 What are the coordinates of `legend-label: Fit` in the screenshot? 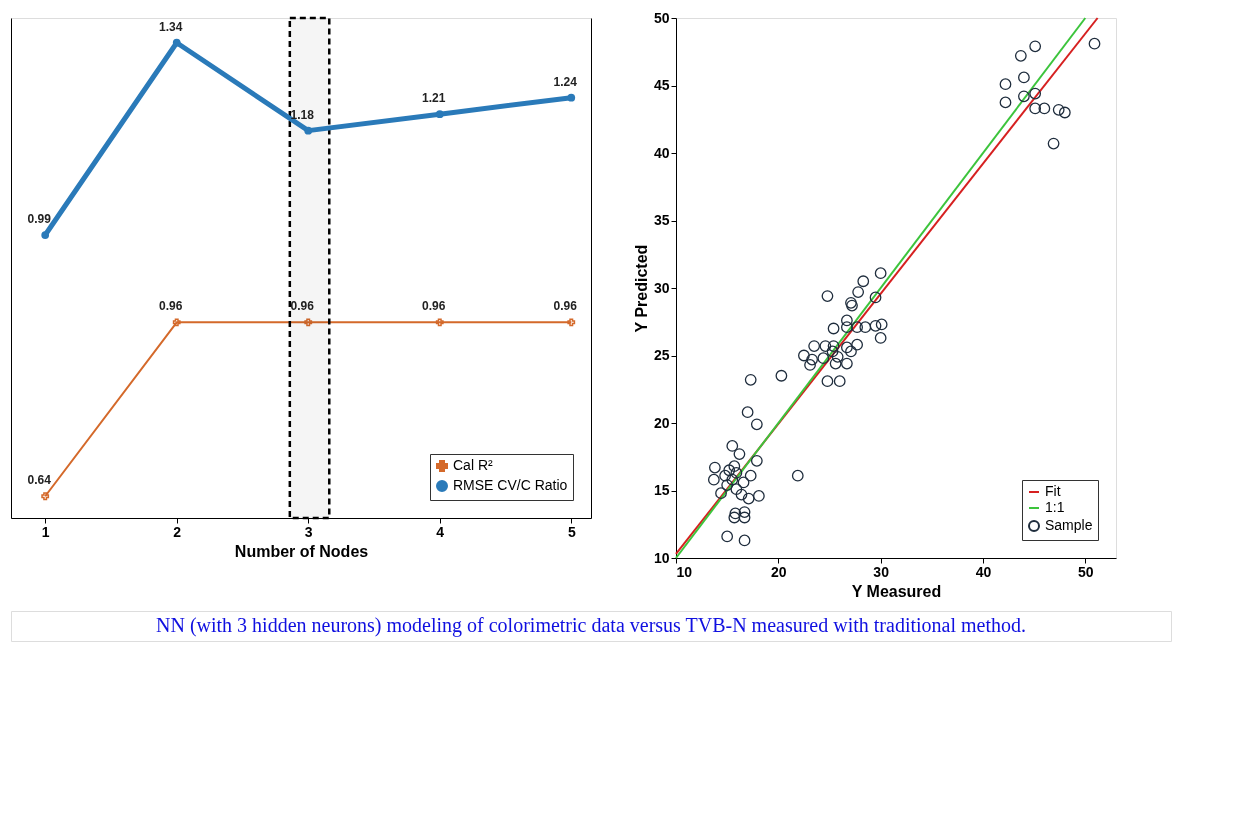 It's located at (1053, 491).